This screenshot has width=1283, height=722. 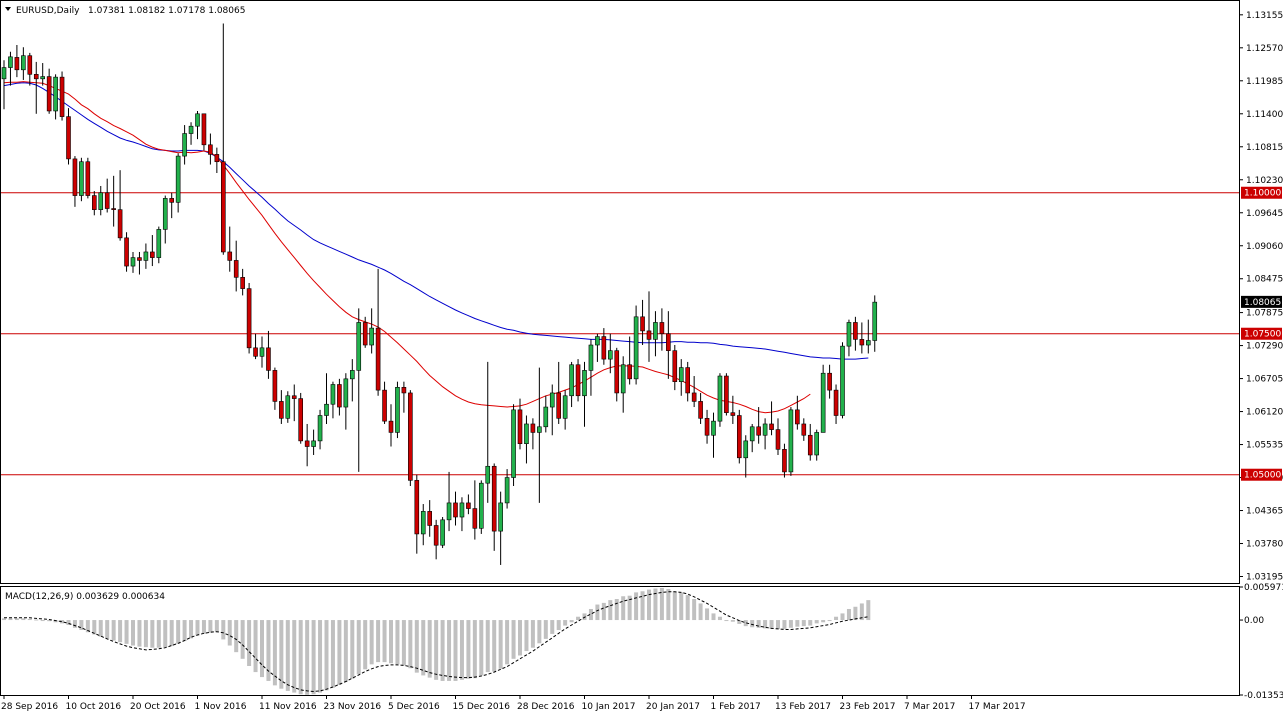 I want to click on price-tick-label: 1.12570, so click(x=1264, y=49).